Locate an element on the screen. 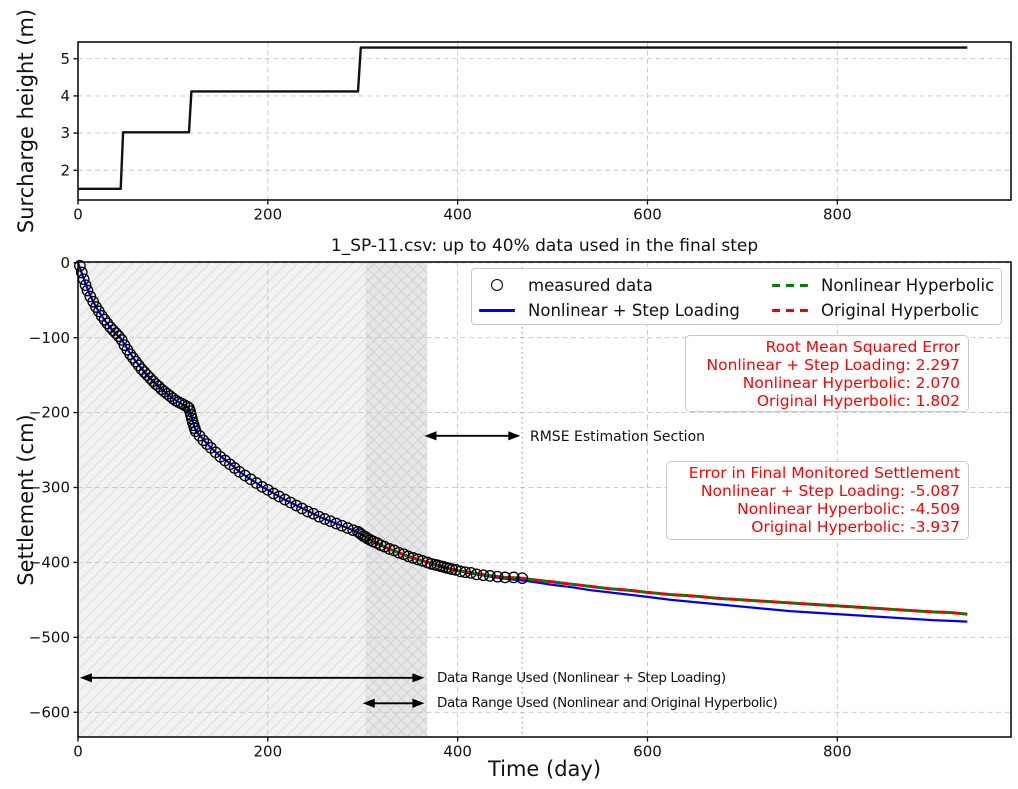 This screenshot has width=1018, height=789. settlement-y-tick-label: −600 is located at coordinates (49, 712).